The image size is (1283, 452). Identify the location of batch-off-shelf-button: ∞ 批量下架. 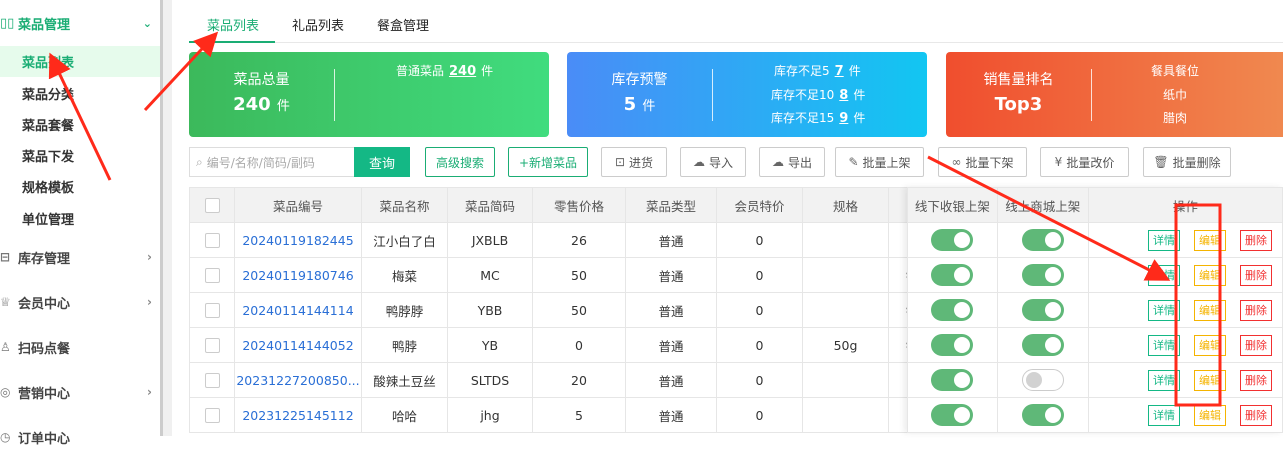
(982, 162).